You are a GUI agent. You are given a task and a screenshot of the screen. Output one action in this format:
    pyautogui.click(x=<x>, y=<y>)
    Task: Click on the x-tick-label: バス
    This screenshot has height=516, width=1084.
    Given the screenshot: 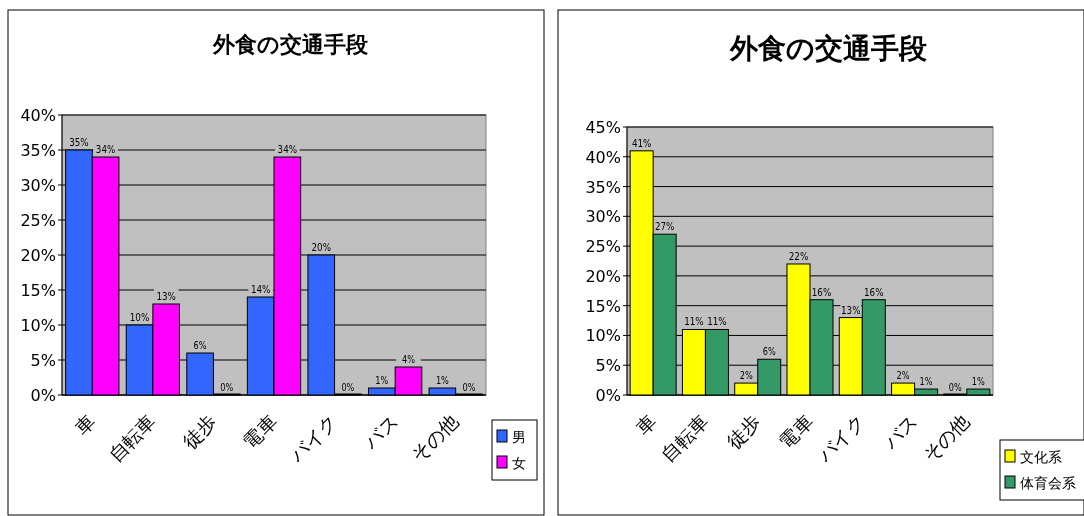 What is the action you would take?
    pyautogui.click(x=380, y=432)
    